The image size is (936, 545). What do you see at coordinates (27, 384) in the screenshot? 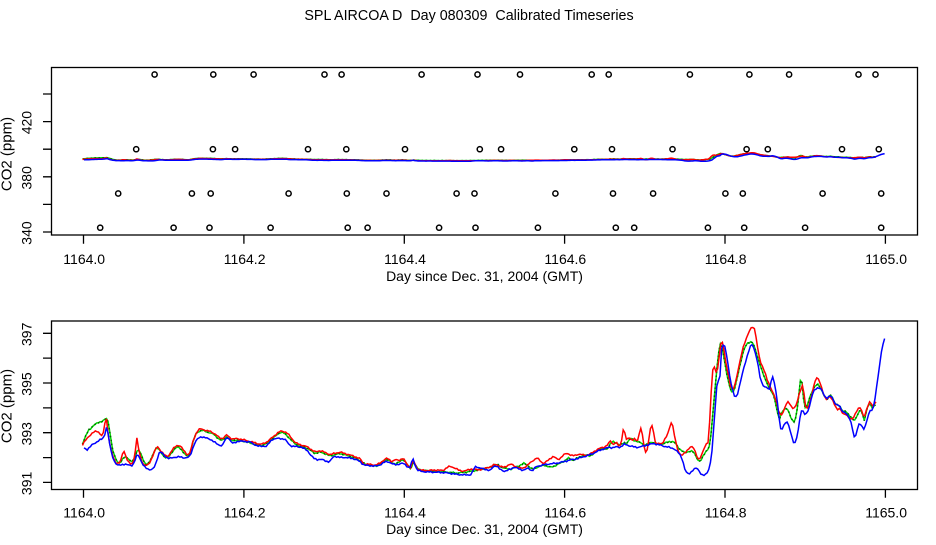
I see `svg-text: 395` at bounding box center [27, 384].